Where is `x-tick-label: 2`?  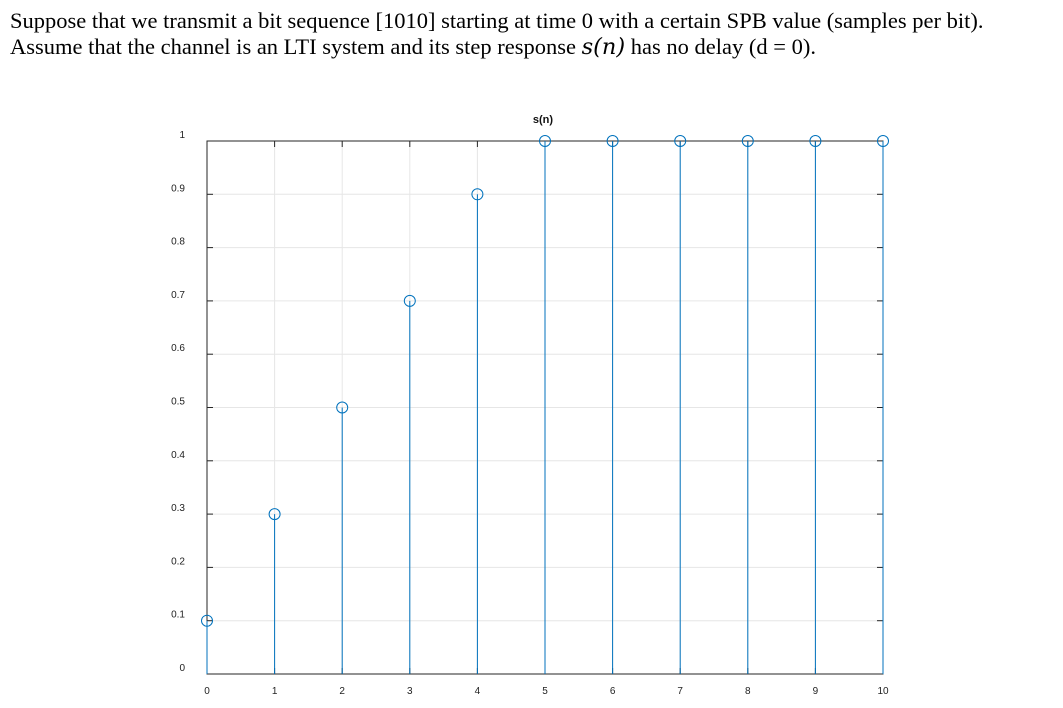
x-tick-label: 2 is located at coordinates (342, 691).